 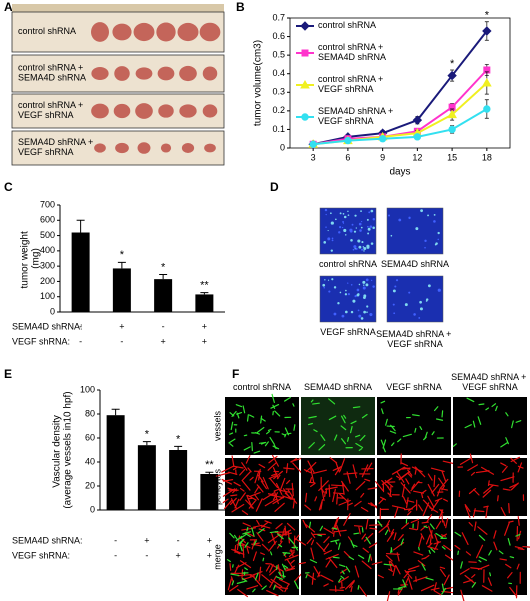 What do you see at coordinates (278, 110) in the screenshot?
I see `y-tick-label: 0.2` at bounding box center [278, 110].